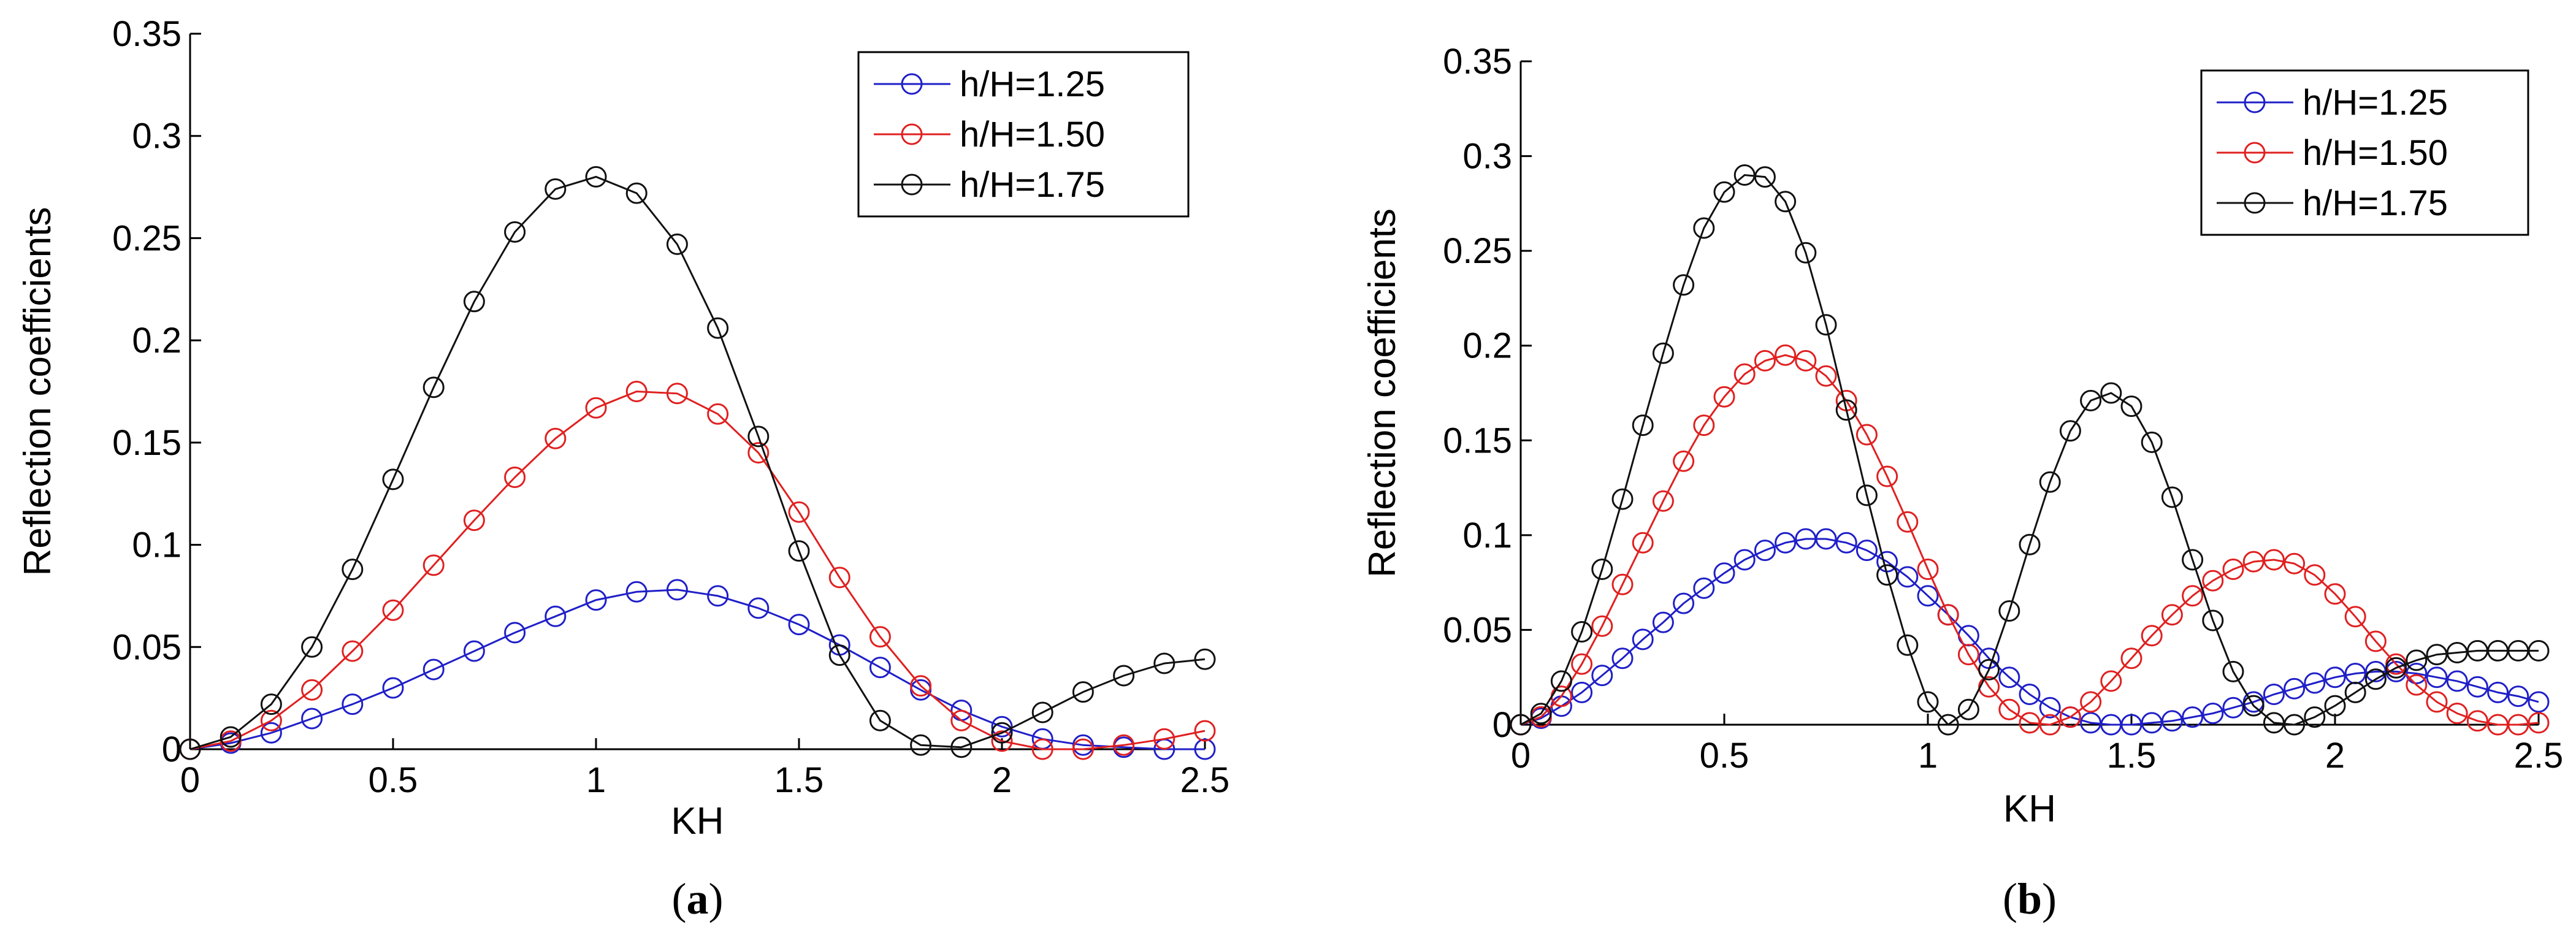 Image resolution: width=2576 pixels, height=935 pixels. Describe the element at coordinates (1002, 780) in the screenshot. I see `x-tick-label: 2` at that location.